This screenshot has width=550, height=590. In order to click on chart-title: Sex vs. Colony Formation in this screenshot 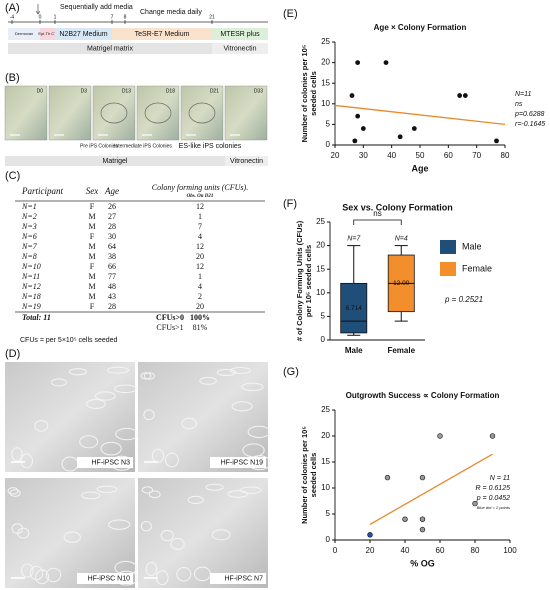, I will do `click(397, 207)`.